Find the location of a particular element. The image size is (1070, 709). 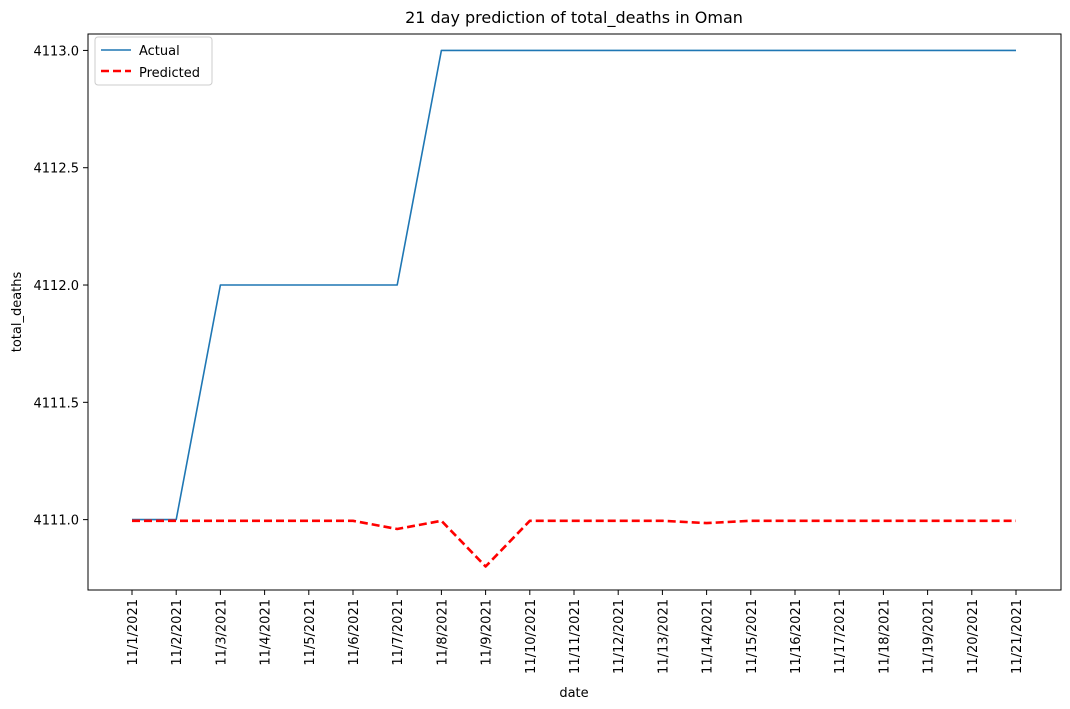

x-axis-label: date is located at coordinates (573, 693).